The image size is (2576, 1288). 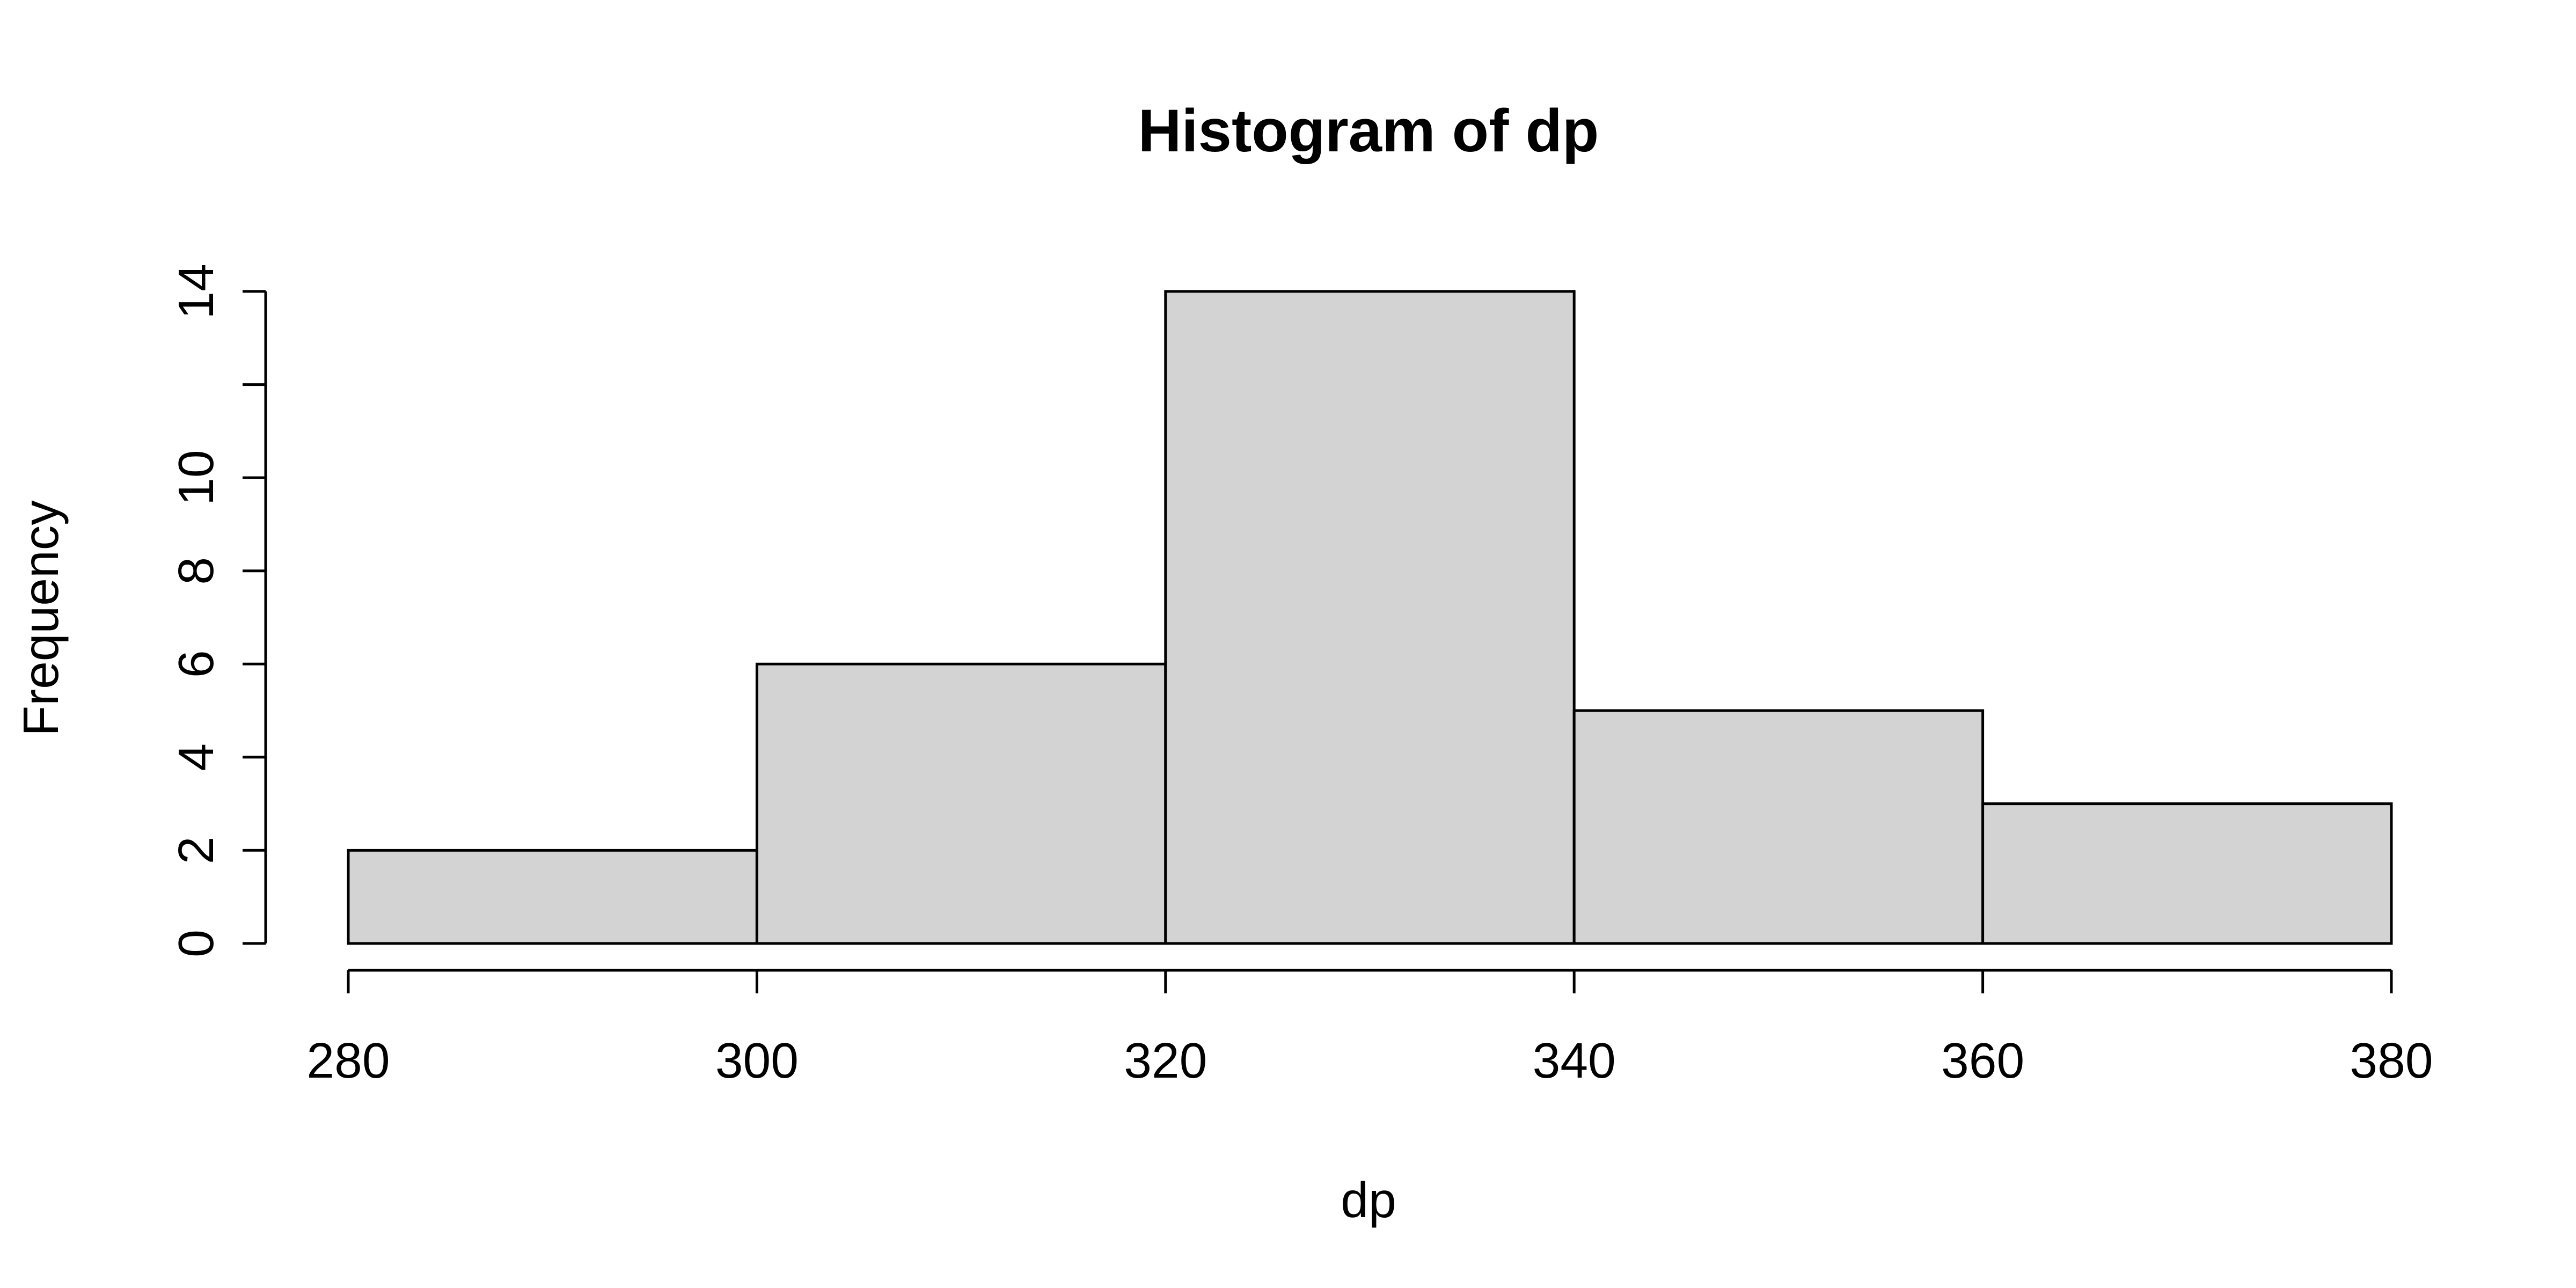 I want to click on y-tick-label: 6, so click(x=196, y=664).